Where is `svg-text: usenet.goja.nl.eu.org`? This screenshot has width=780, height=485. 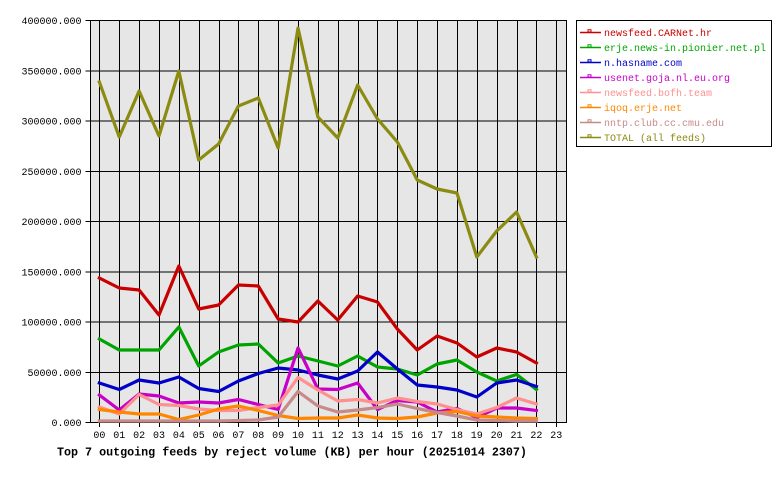 svg-text: usenet.goja.nl.eu.org is located at coordinates (667, 79).